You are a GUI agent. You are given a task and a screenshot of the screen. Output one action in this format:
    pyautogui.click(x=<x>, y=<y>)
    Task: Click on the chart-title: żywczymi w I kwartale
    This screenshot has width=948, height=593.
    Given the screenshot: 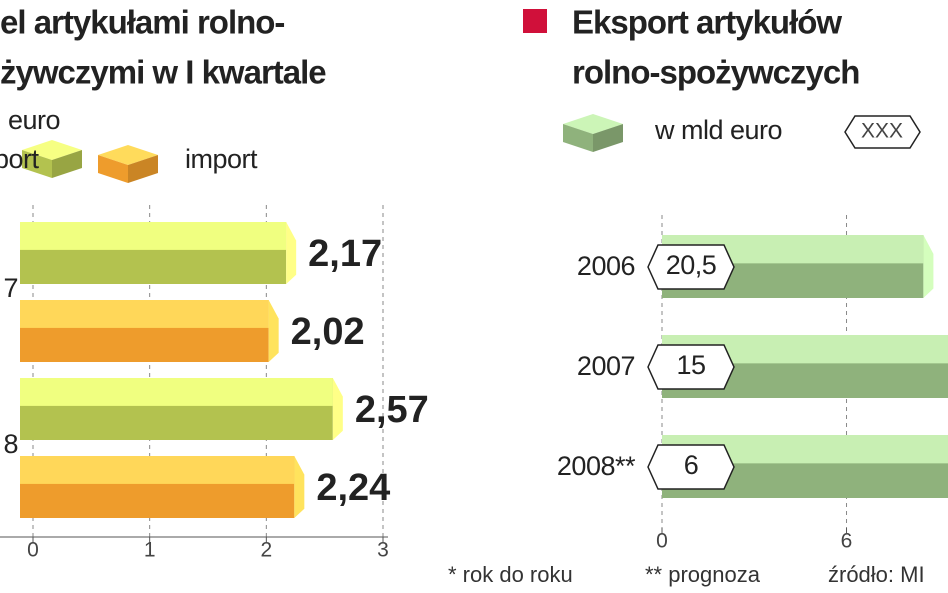 What is the action you would take?
    pyautogui.click(x=163, y=72)
    